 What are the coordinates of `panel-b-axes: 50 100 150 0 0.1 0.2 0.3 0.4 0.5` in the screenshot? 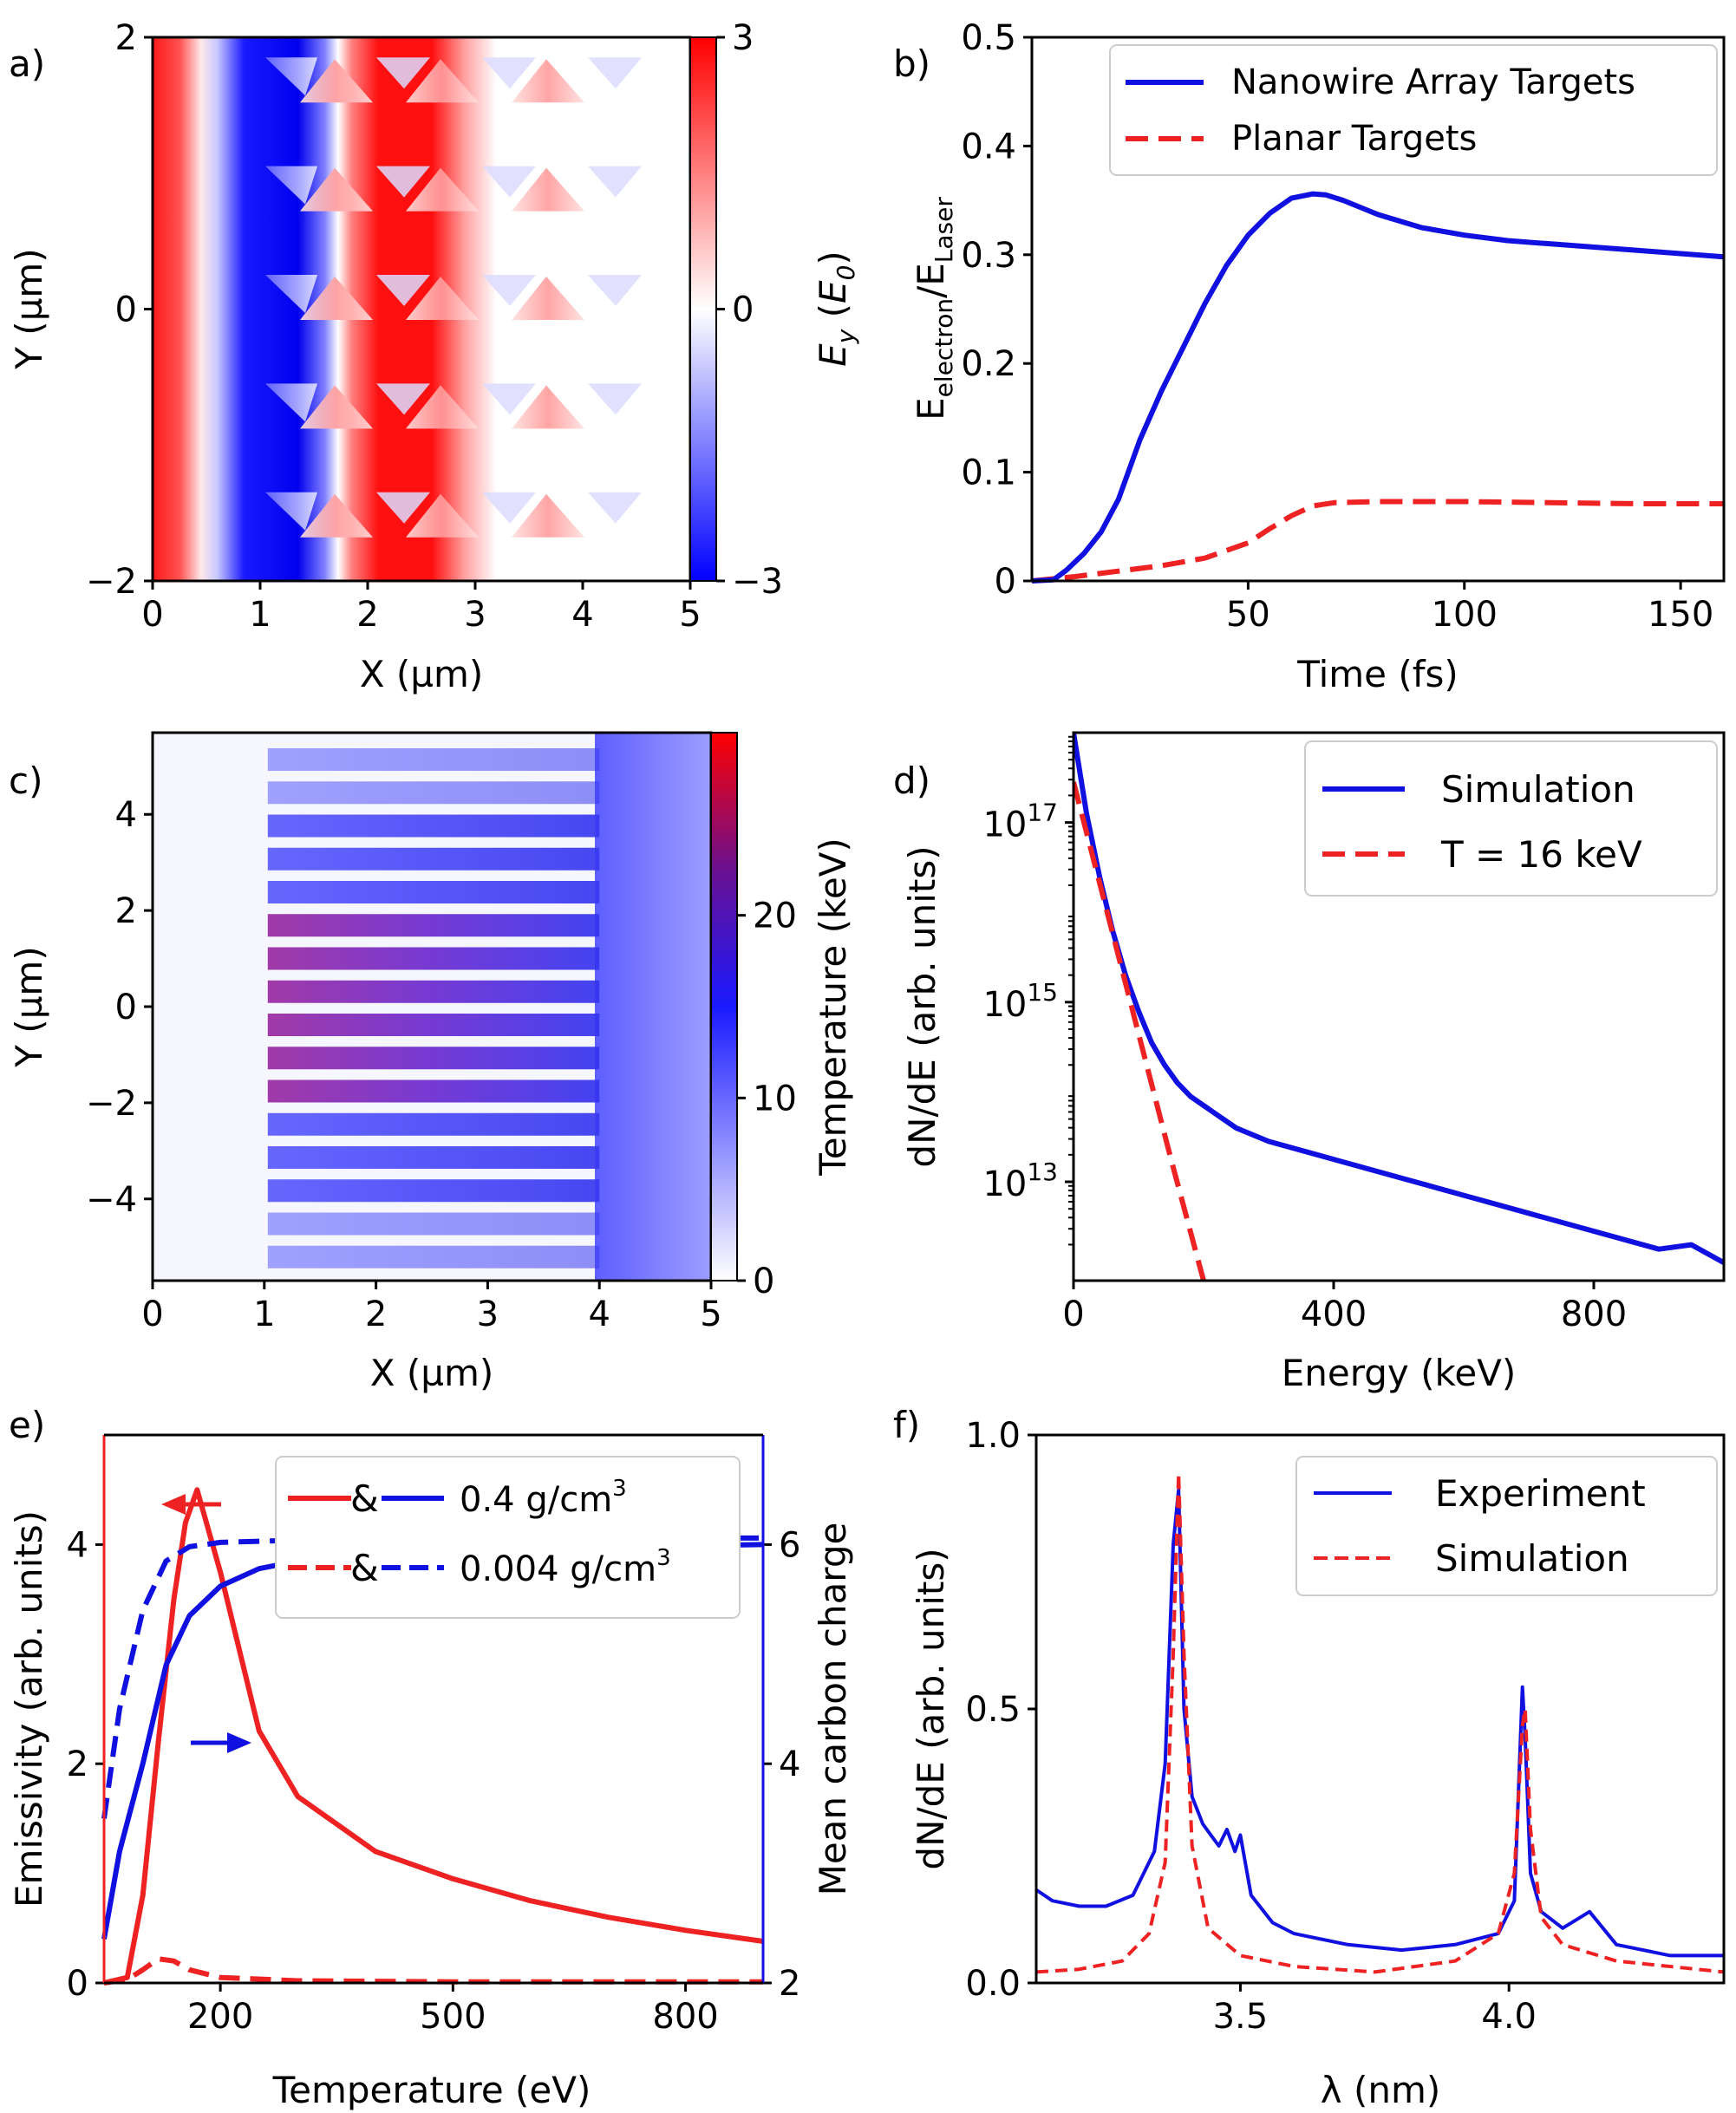 It's located at (1337, 326).